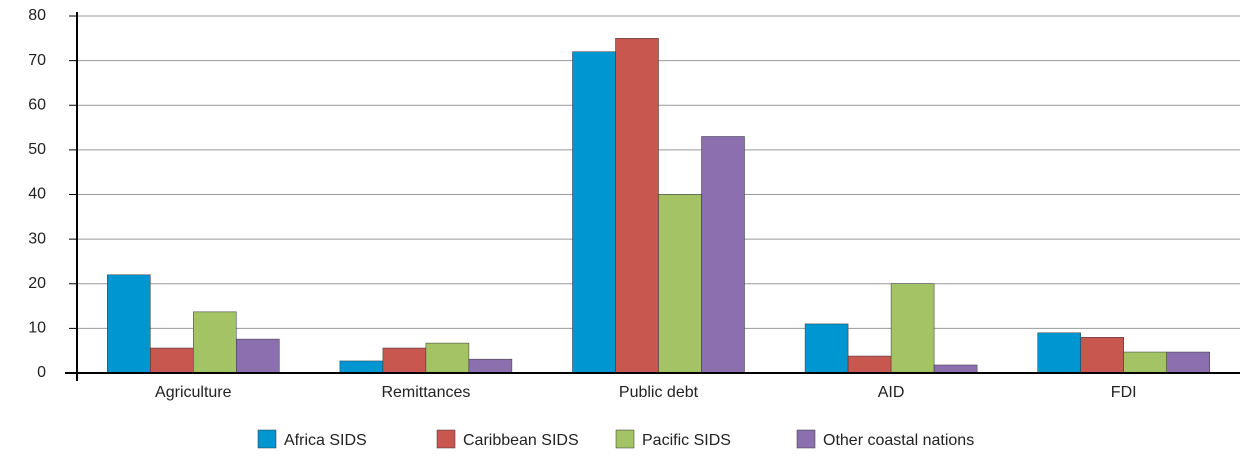 The width and height of the screenshot is (1253, 459). I want to click on y-tick-label: 20, so click(37, 283).